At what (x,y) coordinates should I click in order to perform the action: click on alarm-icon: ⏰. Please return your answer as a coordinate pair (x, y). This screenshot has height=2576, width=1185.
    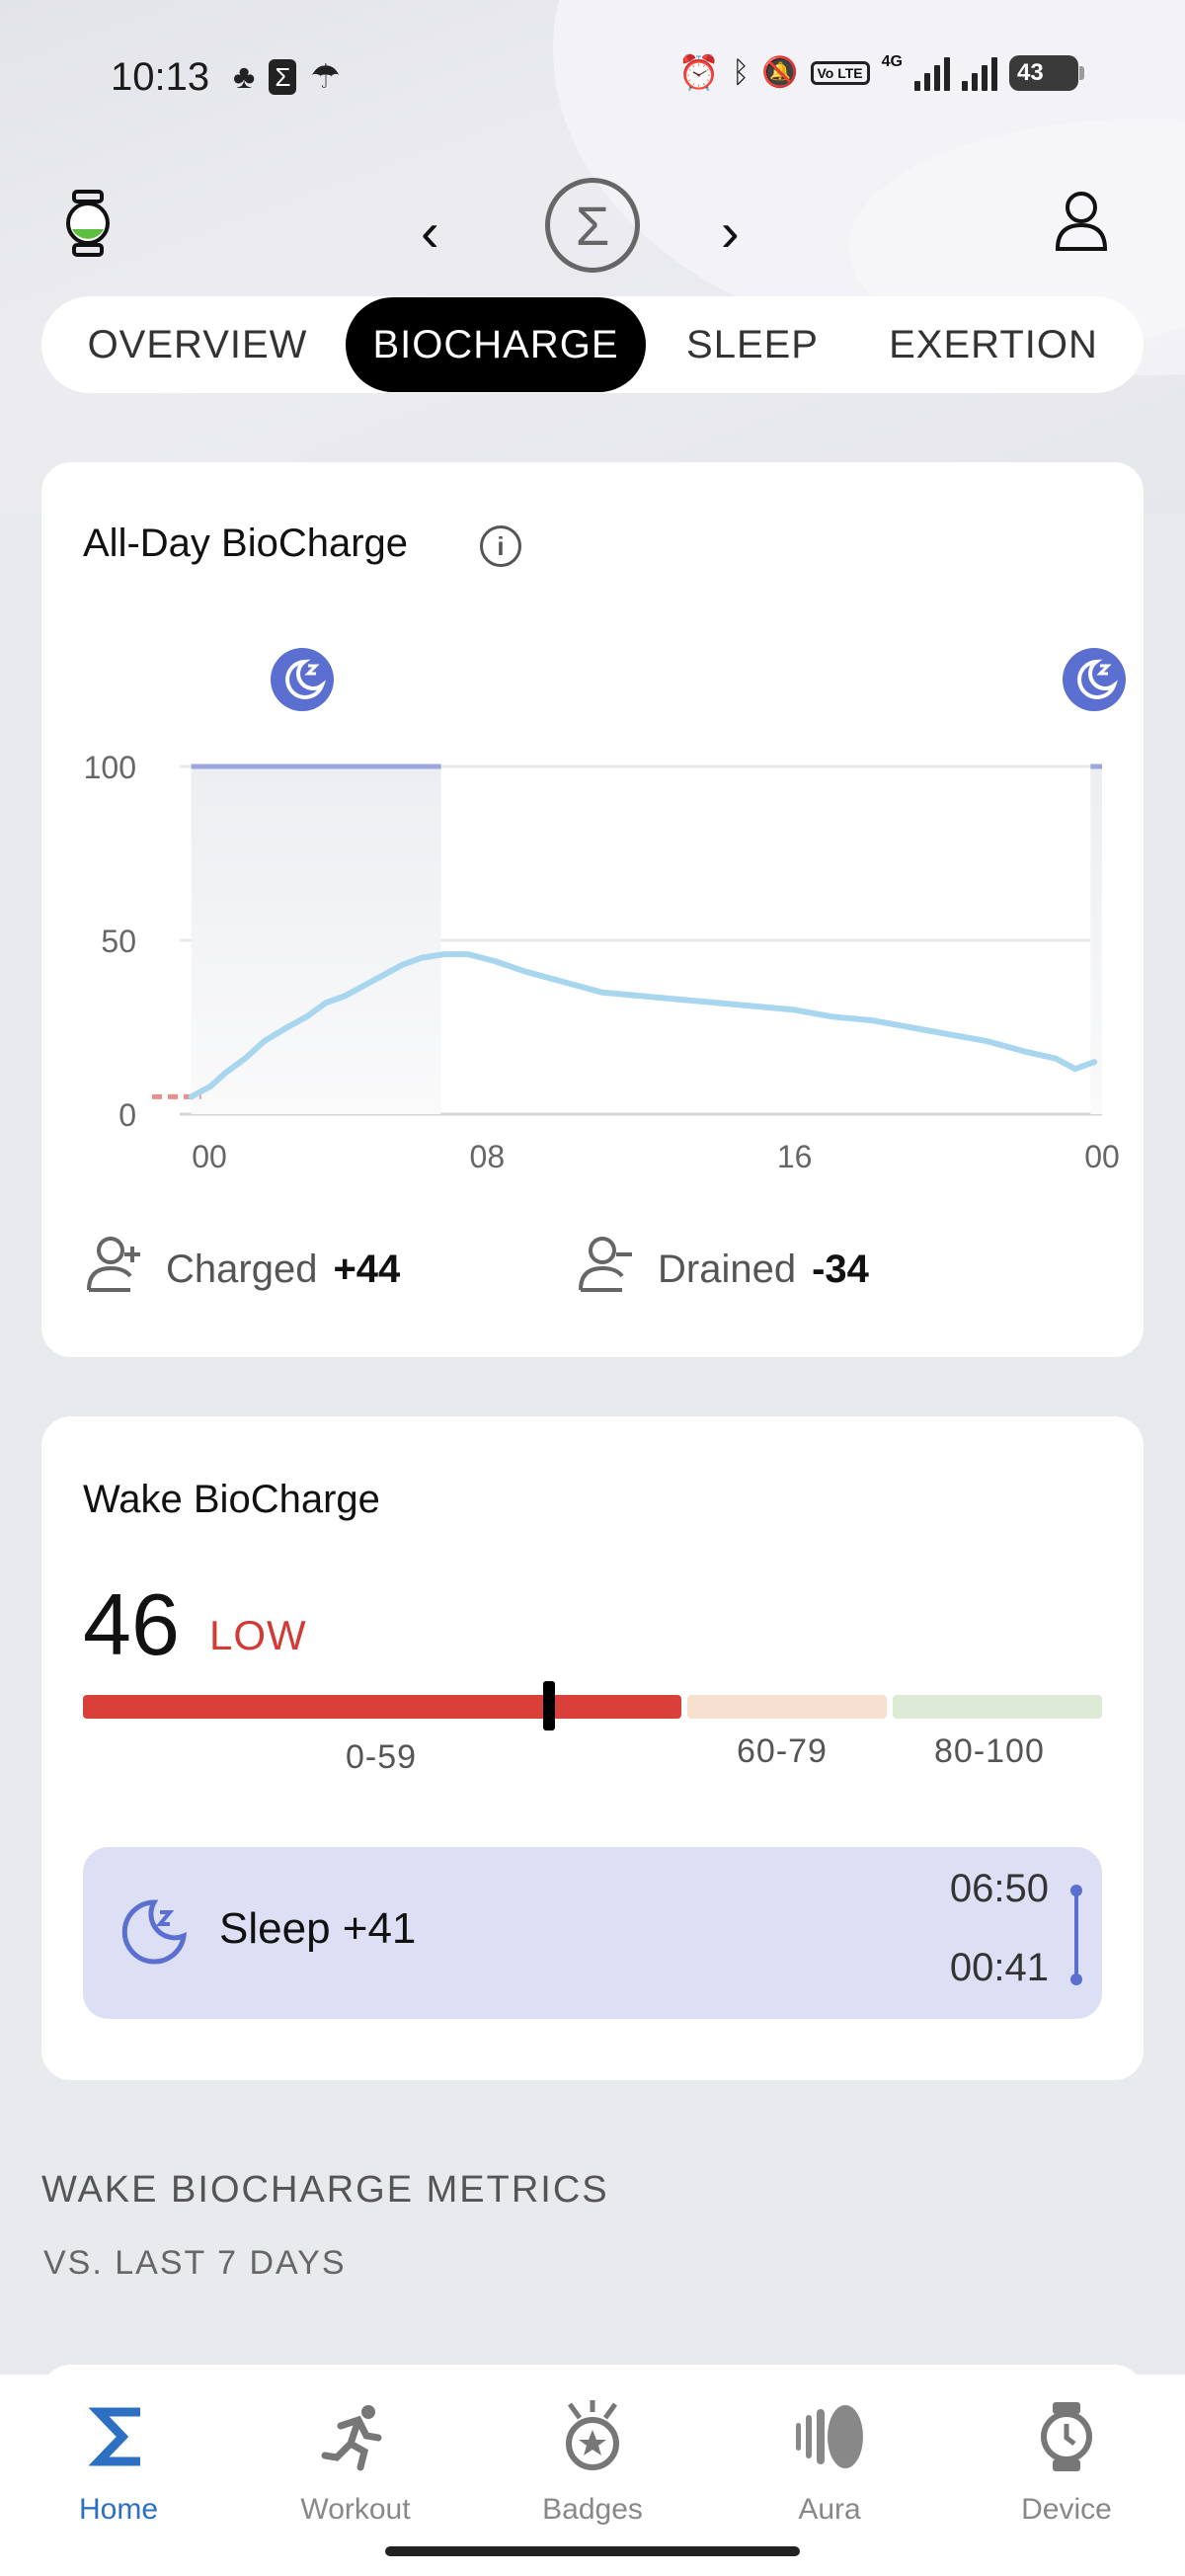
    Looking at the image, I should click on (699, 73).